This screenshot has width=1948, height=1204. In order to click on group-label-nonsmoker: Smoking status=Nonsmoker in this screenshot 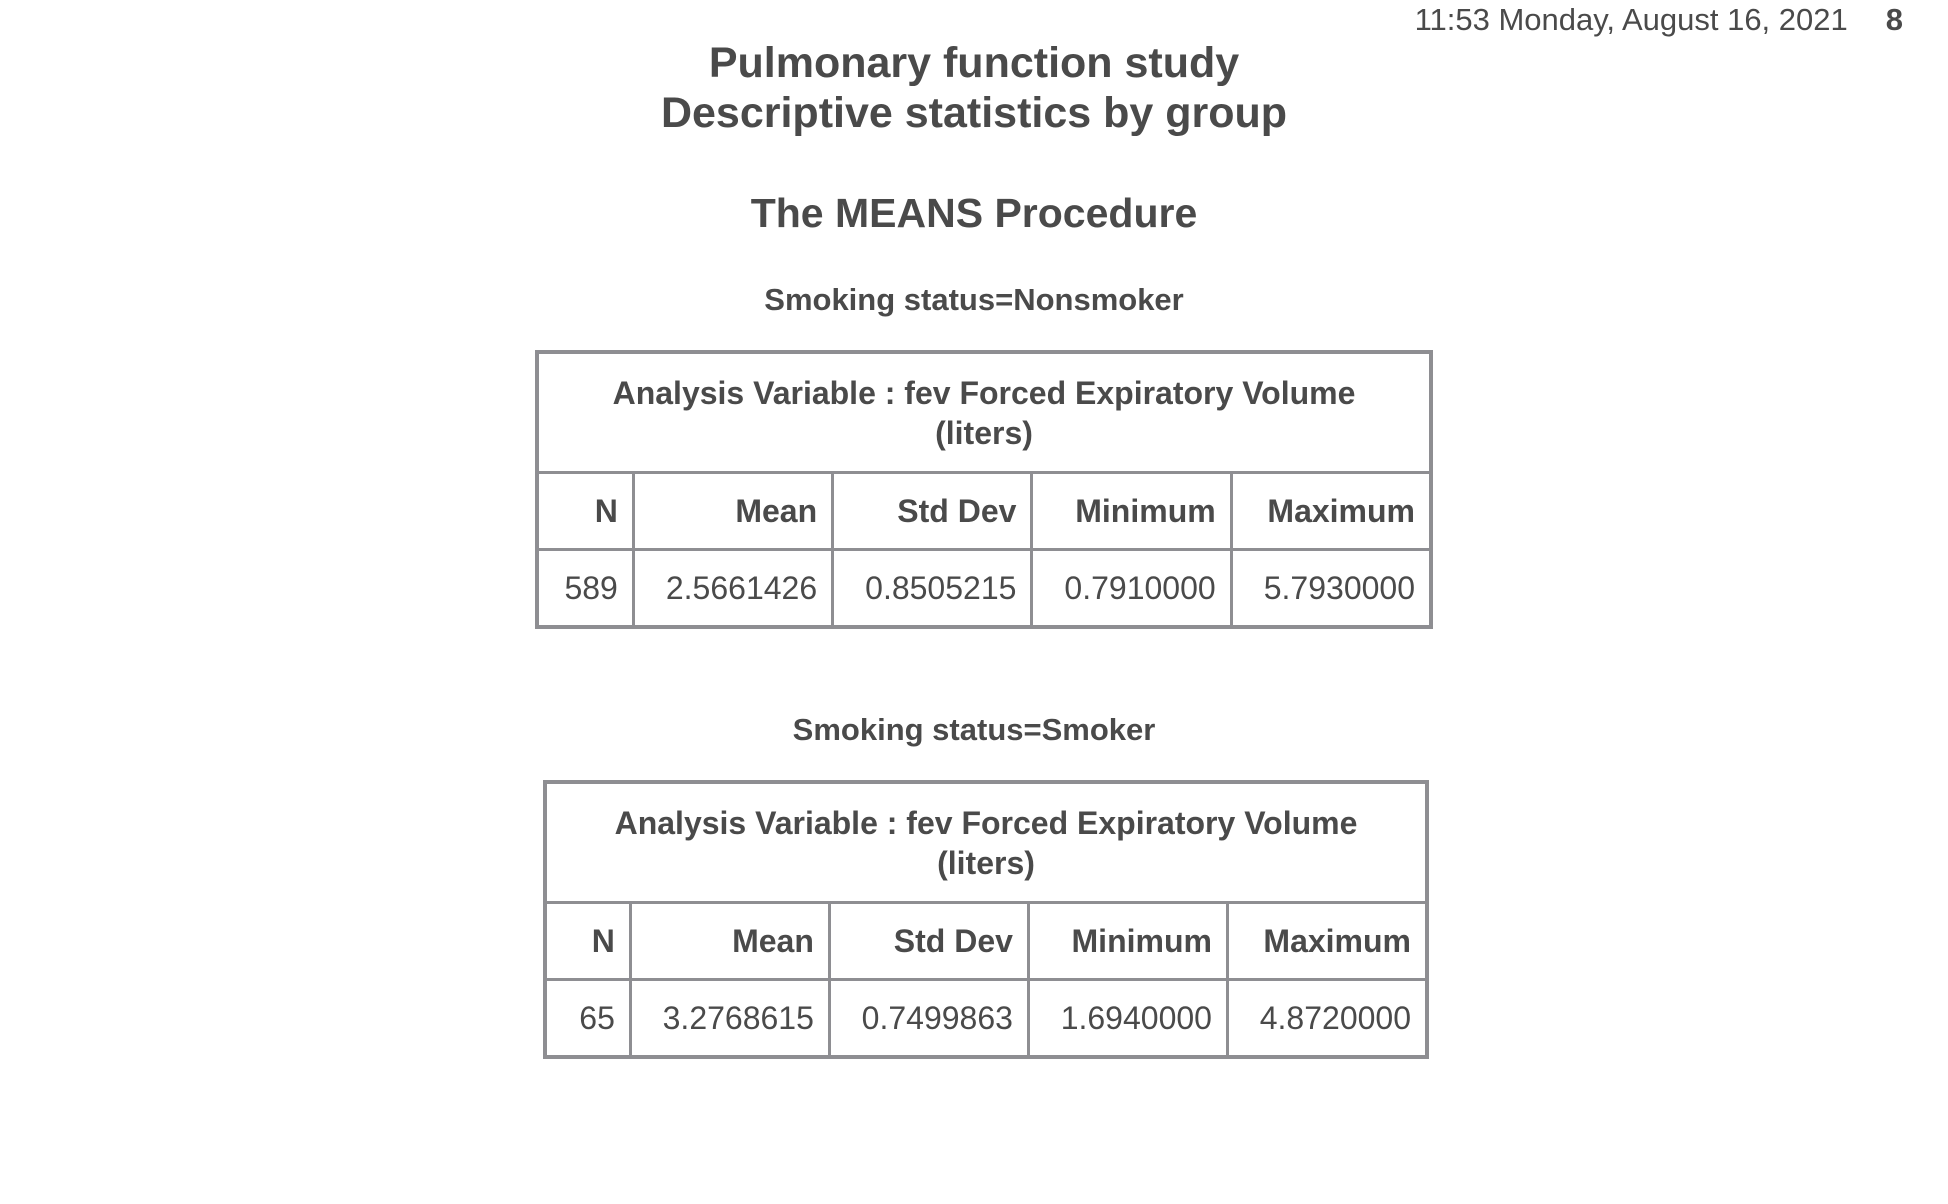, I will do `click(974, 299)`.